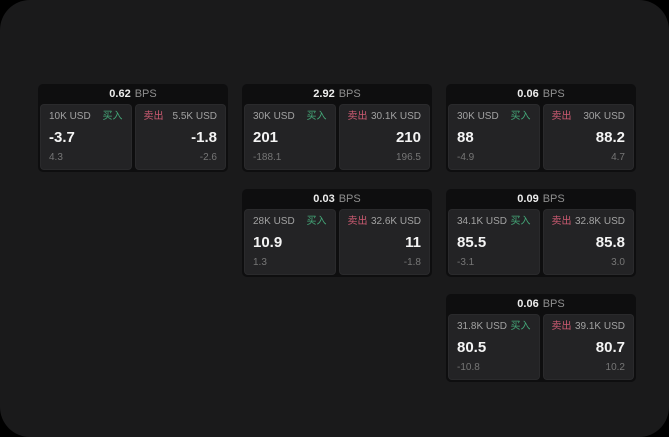 The image size is (669, 437). I want to click on sell-tile: 卖出 30.1K USD 210 196.5, so click(384, 137).